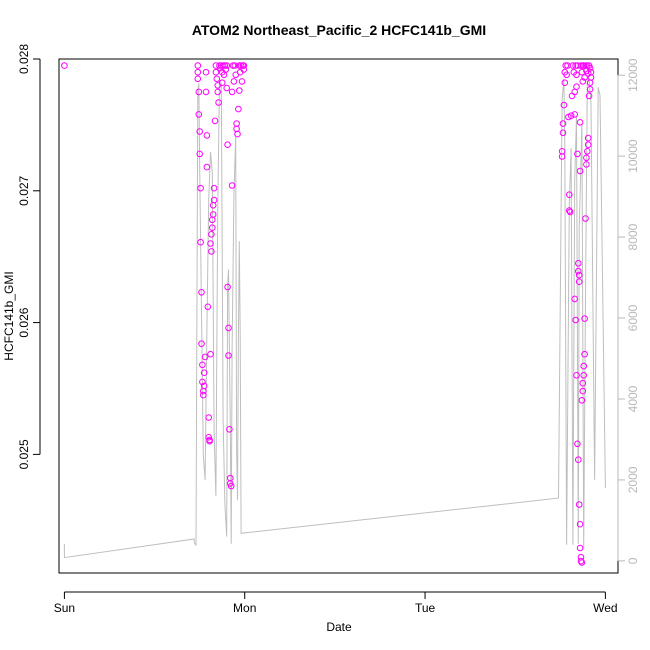 The image size is (650, 650). Describe the element at coordinates (64, 608) in the screenshot. I see `x-tick-label: Sun` at that location.